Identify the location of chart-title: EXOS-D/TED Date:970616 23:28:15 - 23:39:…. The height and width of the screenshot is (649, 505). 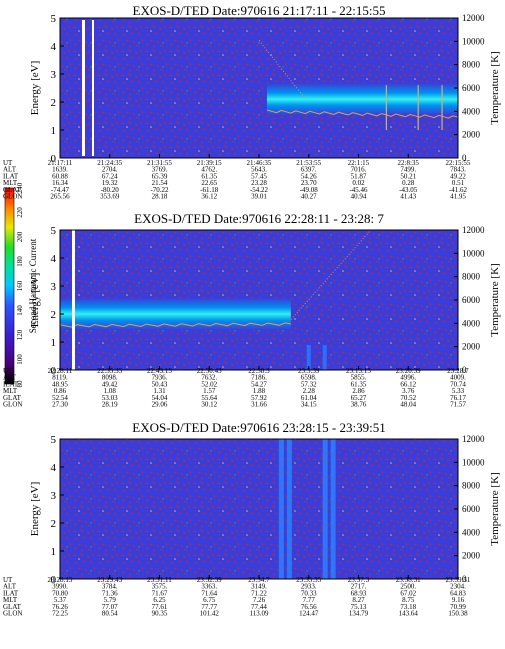
(258, 427).